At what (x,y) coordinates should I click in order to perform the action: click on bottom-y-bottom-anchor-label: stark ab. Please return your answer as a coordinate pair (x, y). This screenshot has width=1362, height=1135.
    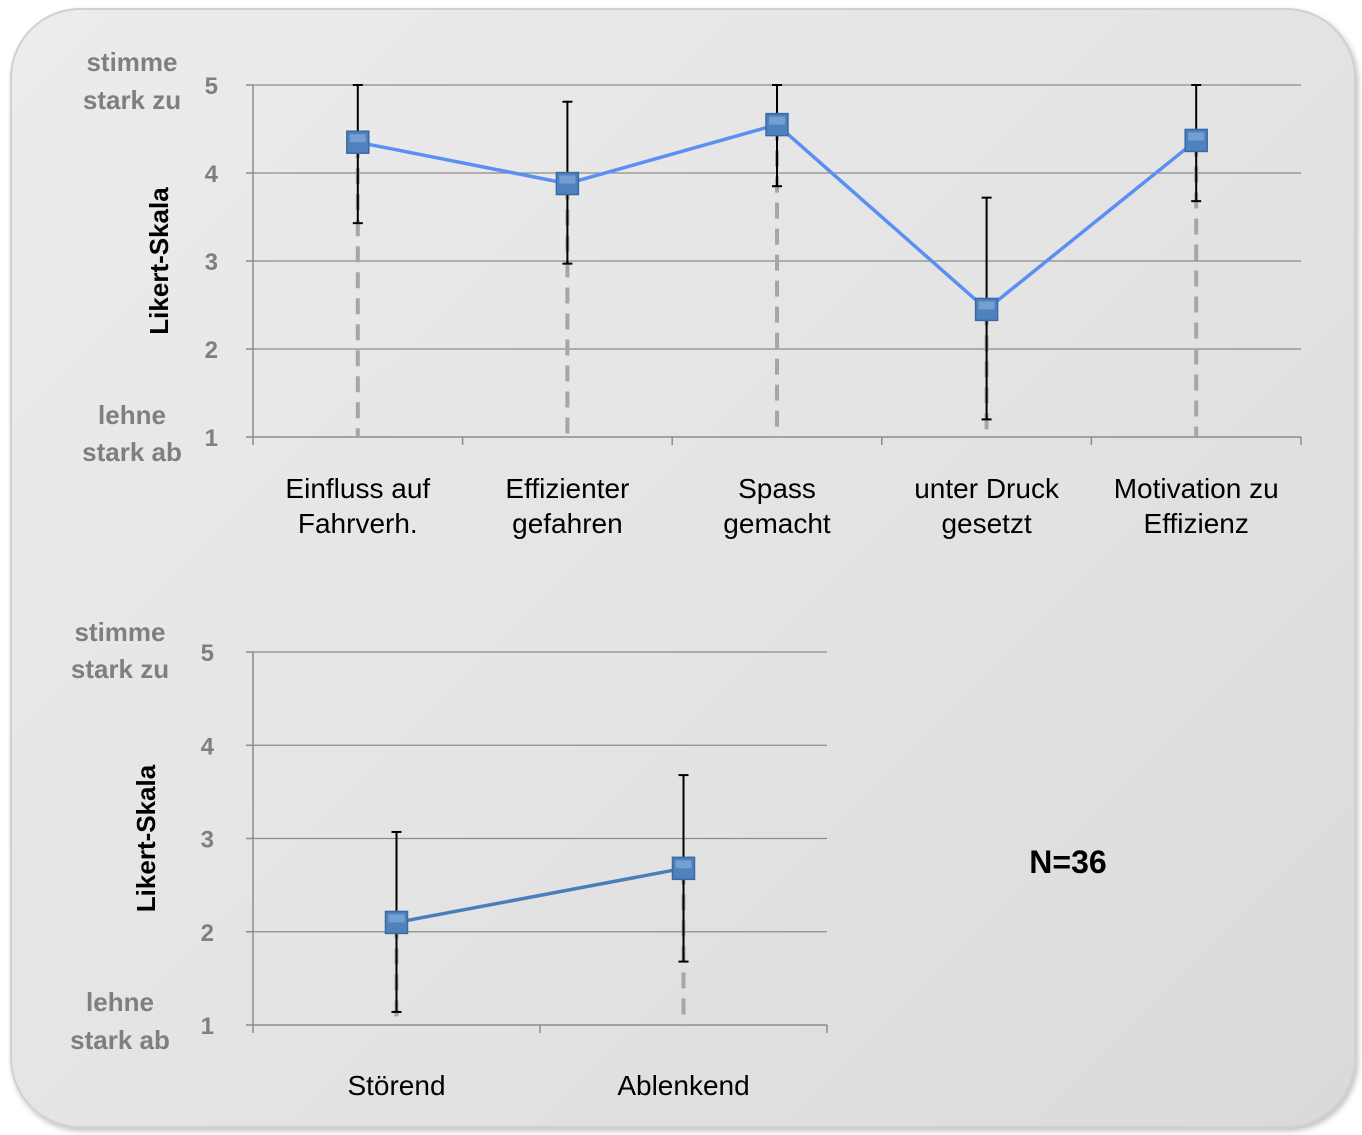
    Looking at the image, I should click on (120, 1040).